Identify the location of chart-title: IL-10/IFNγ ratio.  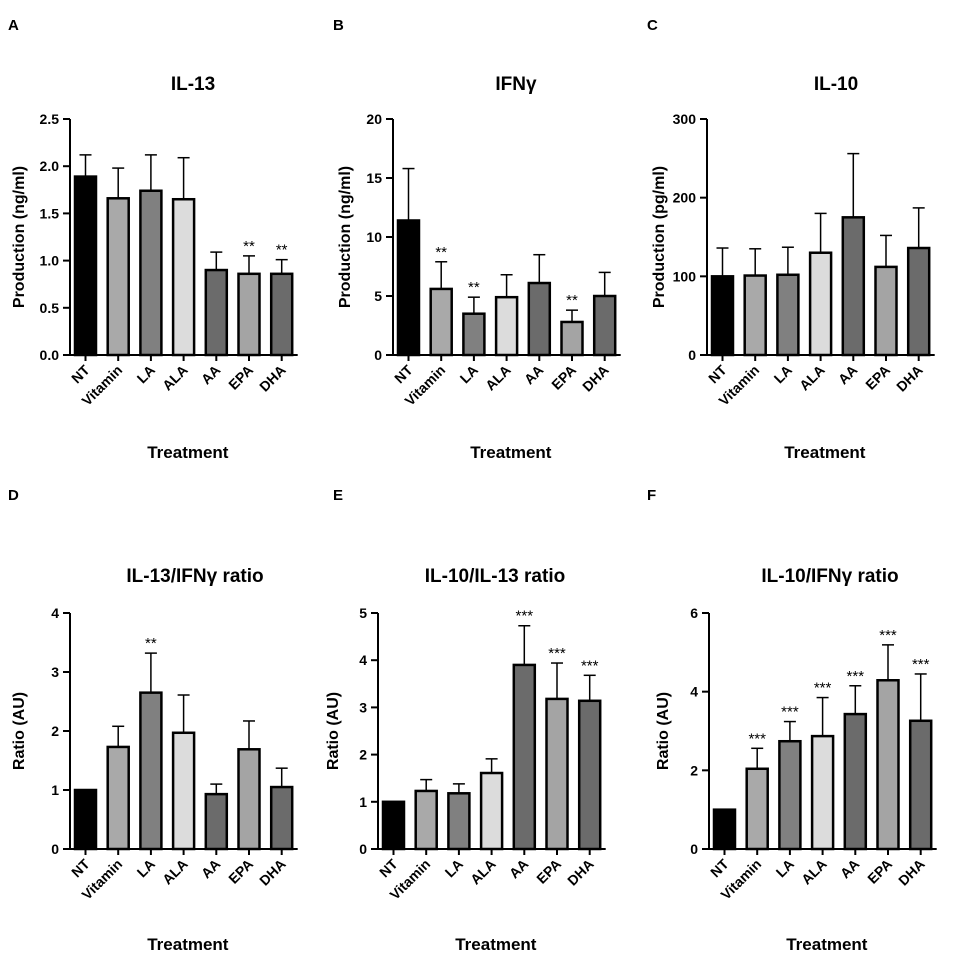
(829, 576).